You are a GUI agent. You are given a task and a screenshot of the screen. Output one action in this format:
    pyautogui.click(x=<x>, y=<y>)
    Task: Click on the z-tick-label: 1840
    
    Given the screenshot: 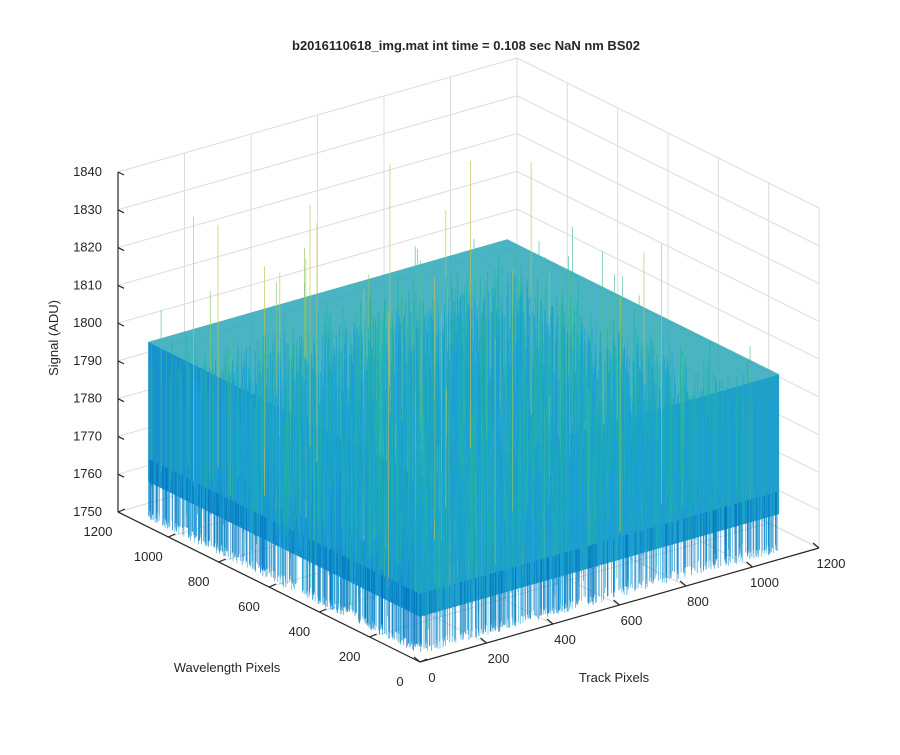 What is the action you would take?
    pyautogui.click(x=87, y=171)
    